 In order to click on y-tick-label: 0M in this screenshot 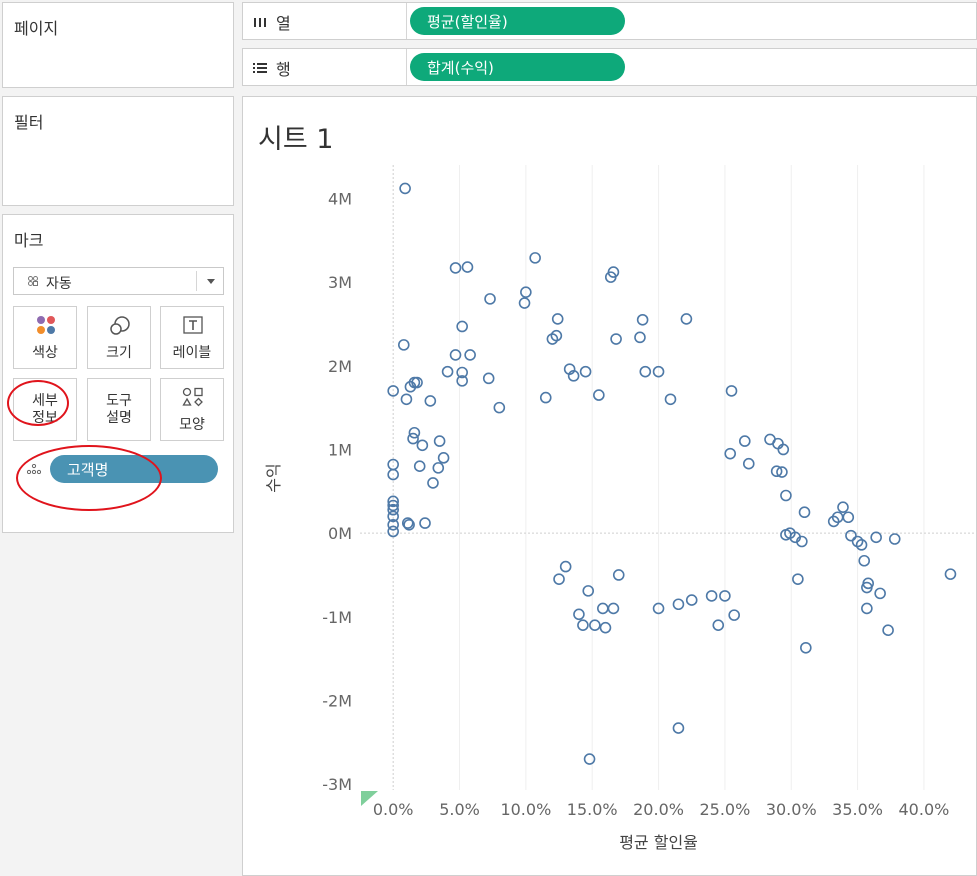, I will do `click(340, 533)`.